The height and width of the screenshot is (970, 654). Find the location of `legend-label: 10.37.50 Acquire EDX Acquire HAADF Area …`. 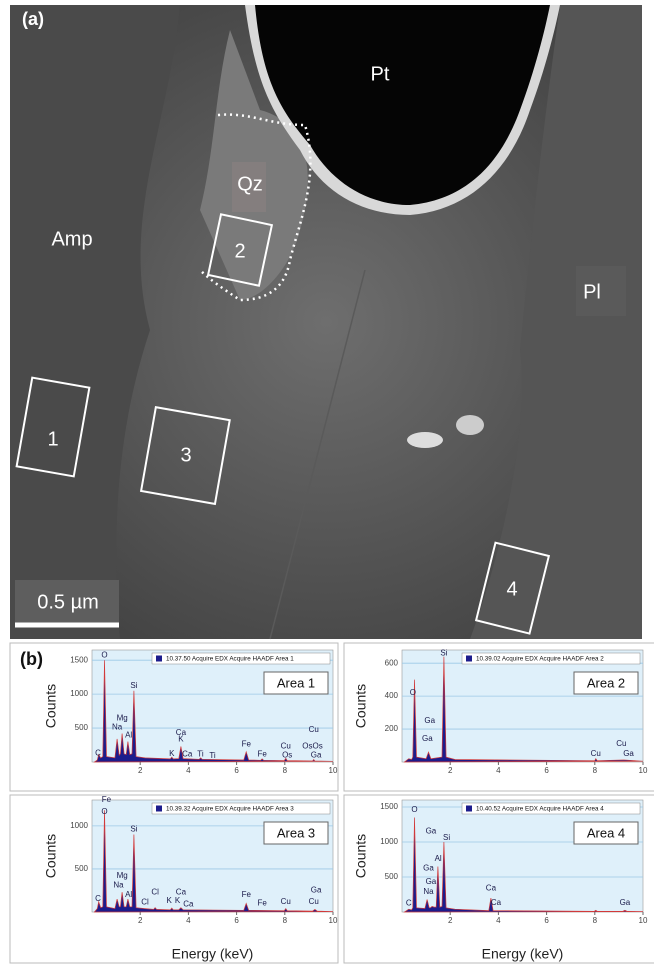

legend-label: 10.37.50 Acquire EDX Acquire HAADF Area … is located at coordinates (230, 659).